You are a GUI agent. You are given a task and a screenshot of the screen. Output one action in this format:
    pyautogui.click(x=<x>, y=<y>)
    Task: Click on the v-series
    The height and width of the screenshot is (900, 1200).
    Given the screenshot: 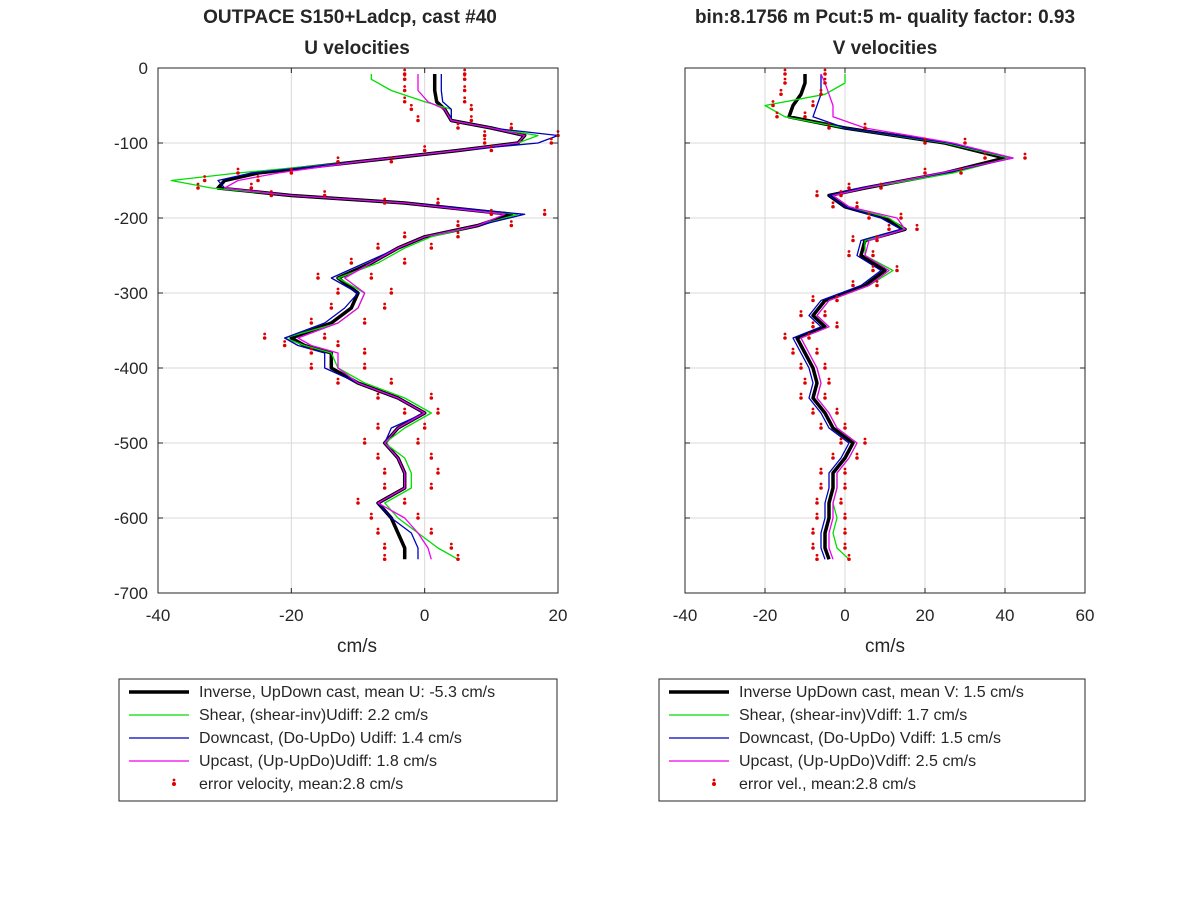 What is the action you would take?
    pyautogui.click(x=895, y=315)
    